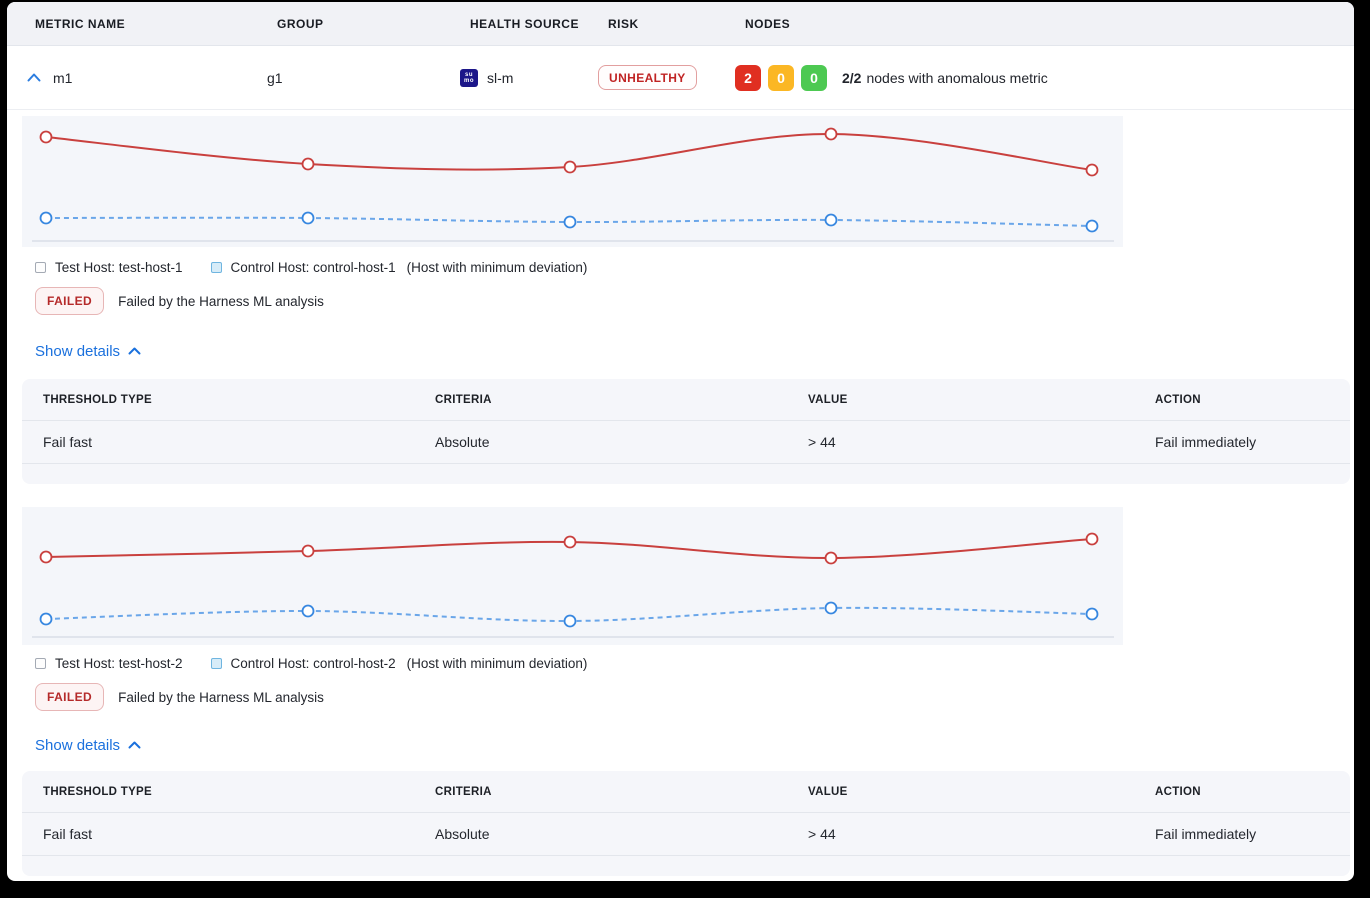 The width and height of the screenshot is (1370, 898). Describe the element at coordinates (88, 745) in the screenshot. I see `show-details-toggle-2: Show details` at that location.